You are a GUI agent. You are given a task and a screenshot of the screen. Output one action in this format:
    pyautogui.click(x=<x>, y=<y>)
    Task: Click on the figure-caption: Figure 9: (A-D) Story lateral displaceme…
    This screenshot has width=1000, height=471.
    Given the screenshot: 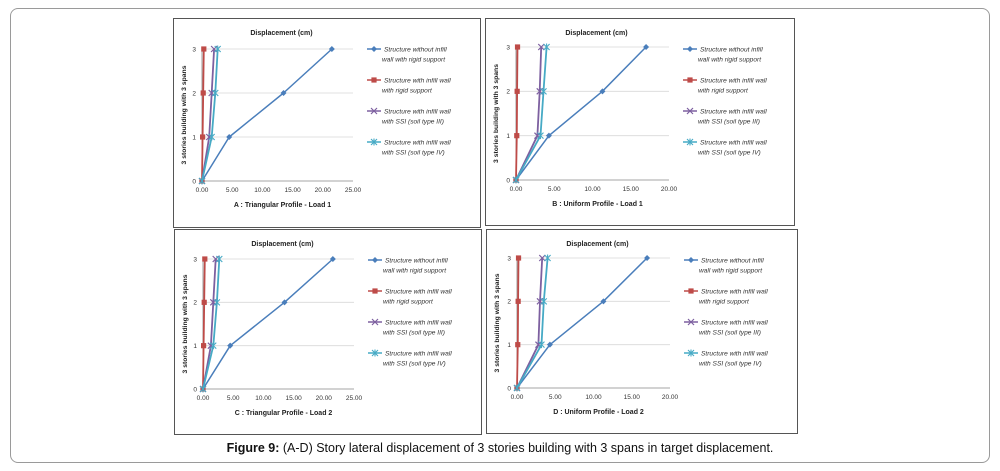 What is the action you would take?
    pyautogui.click(x=500, y=448)
    